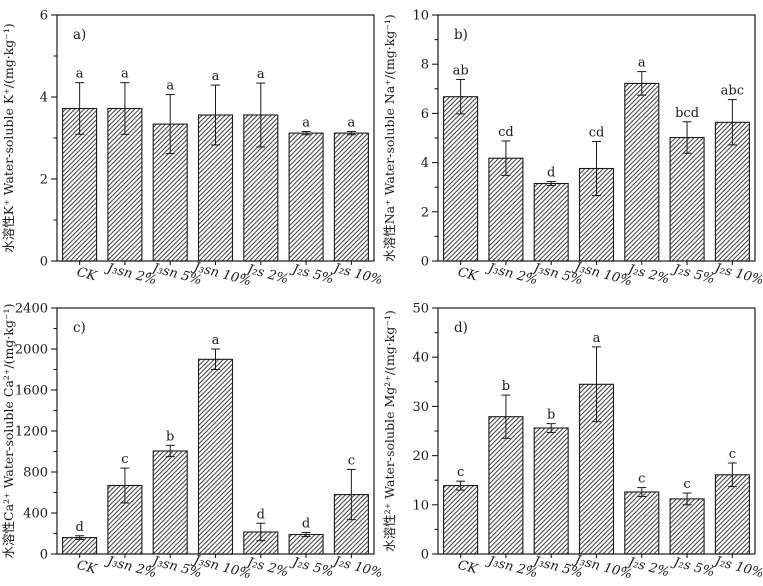  What do you see at coordinates (44, 16) in the screenshot?
I see `y-tick-label: 6` at bounding box center [44, 16].